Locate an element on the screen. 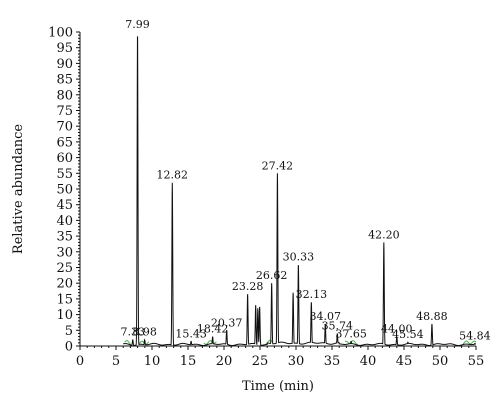 This screenshot has height=416, width=500. y-tick-label: 20 is located at coordinates (64, 284).